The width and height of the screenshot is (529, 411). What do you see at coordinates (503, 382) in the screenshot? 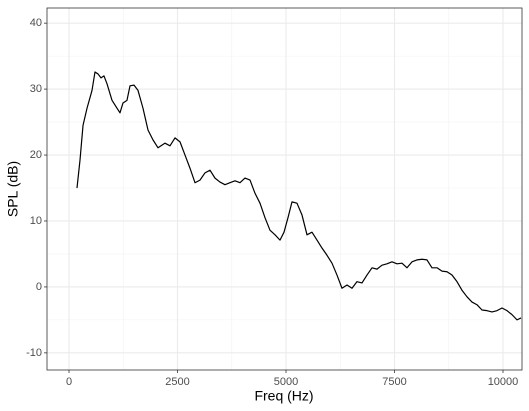
I see `x-tick-label: 10000` at bounding box center [503, 382].